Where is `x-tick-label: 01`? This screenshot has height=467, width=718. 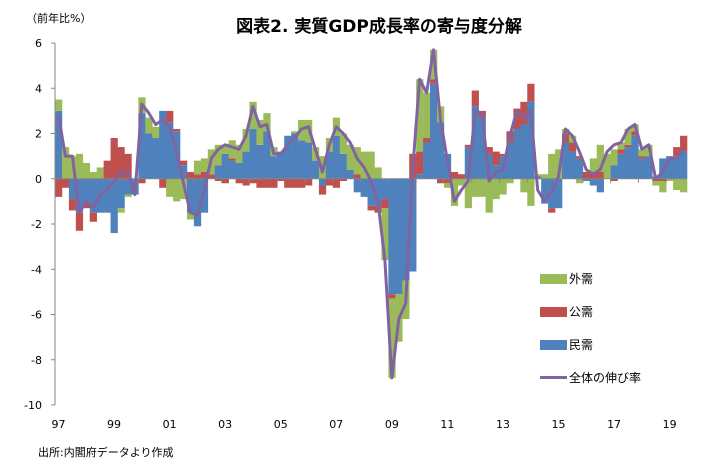 x-tick-label: 01 is located at coordinates (170, 424).